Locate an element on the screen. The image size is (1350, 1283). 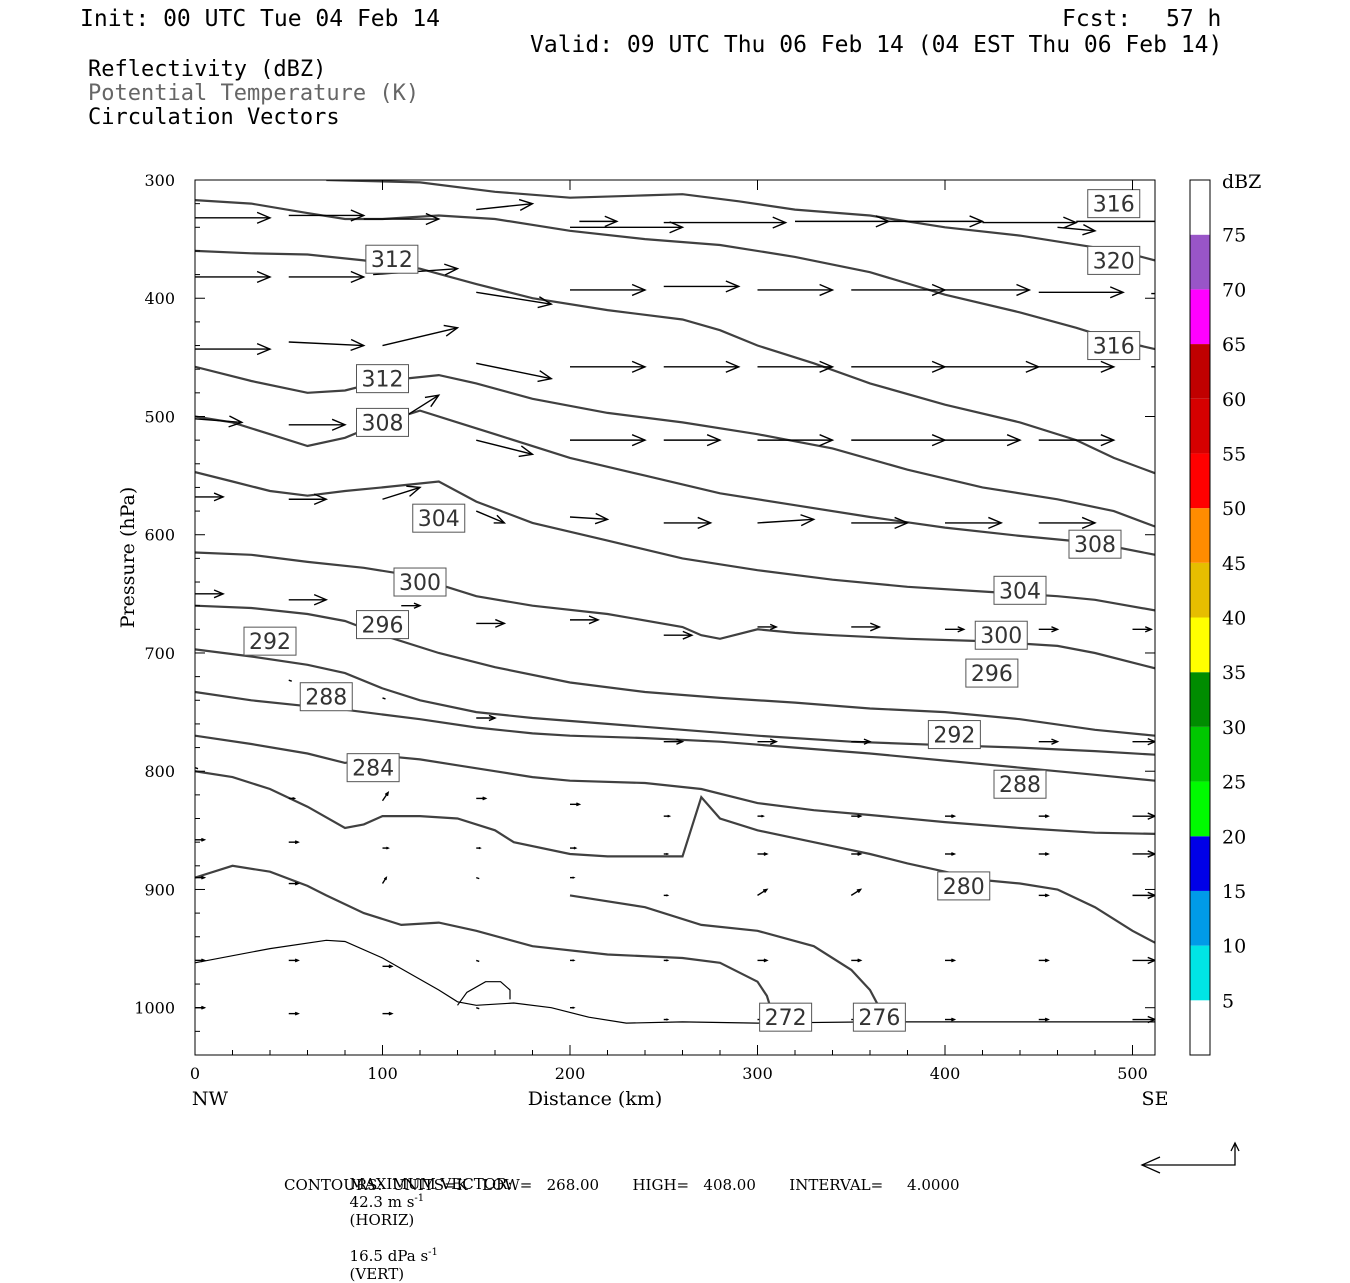
contour-label-276: 276 is located at coordinates (879, 1017).